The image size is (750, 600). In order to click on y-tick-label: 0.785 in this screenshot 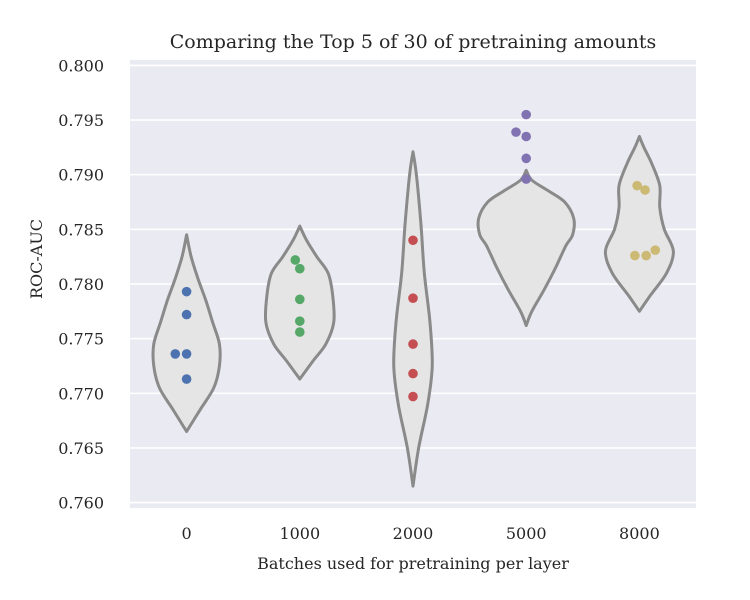, I will do `click(81, 229)`.